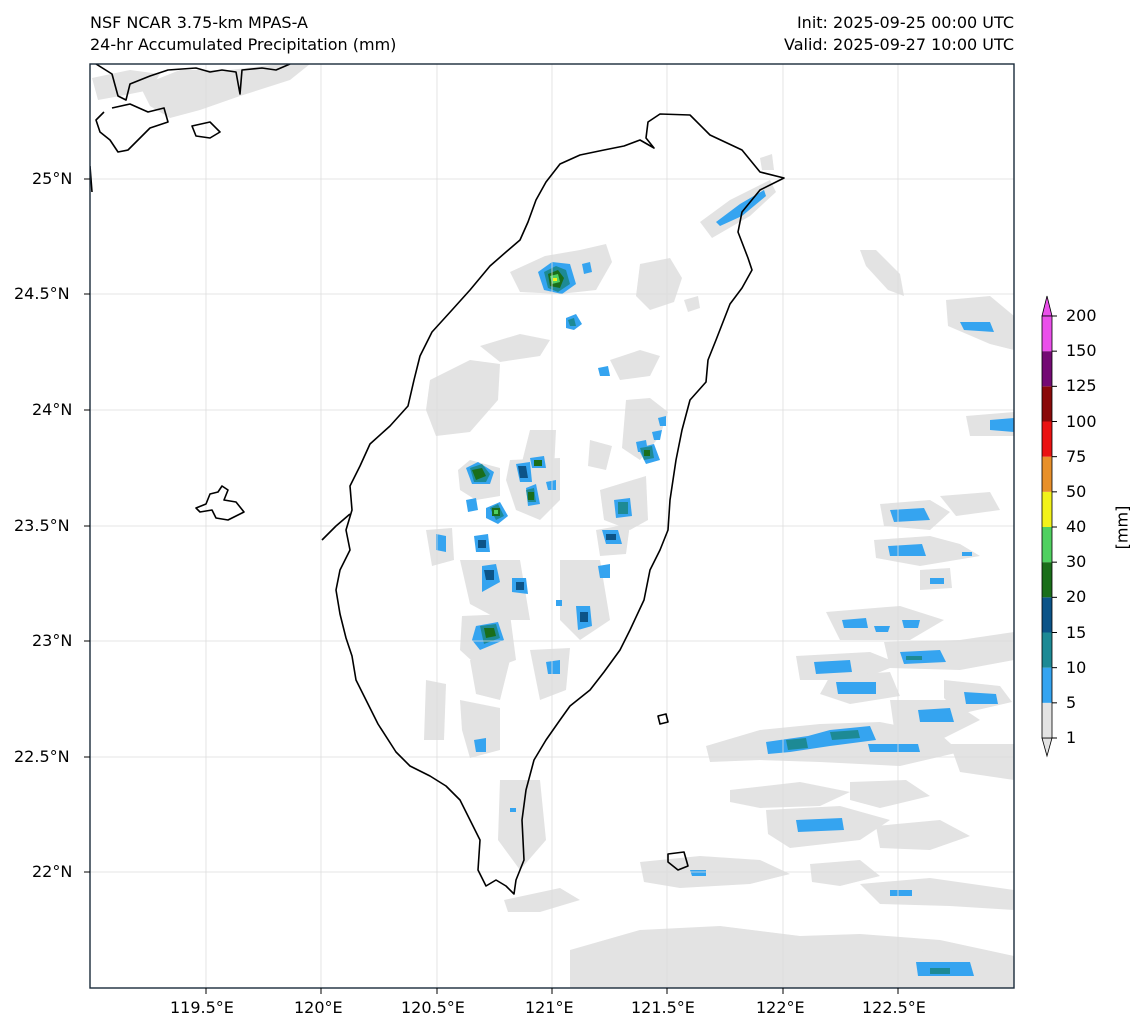 The height and width of the screenshot is (1032, 1144). Describe the element at coordinates (199, 22) in the screenshot. I see `model-title: NSF NCAR 3.75-km MPAS-A` at that location.